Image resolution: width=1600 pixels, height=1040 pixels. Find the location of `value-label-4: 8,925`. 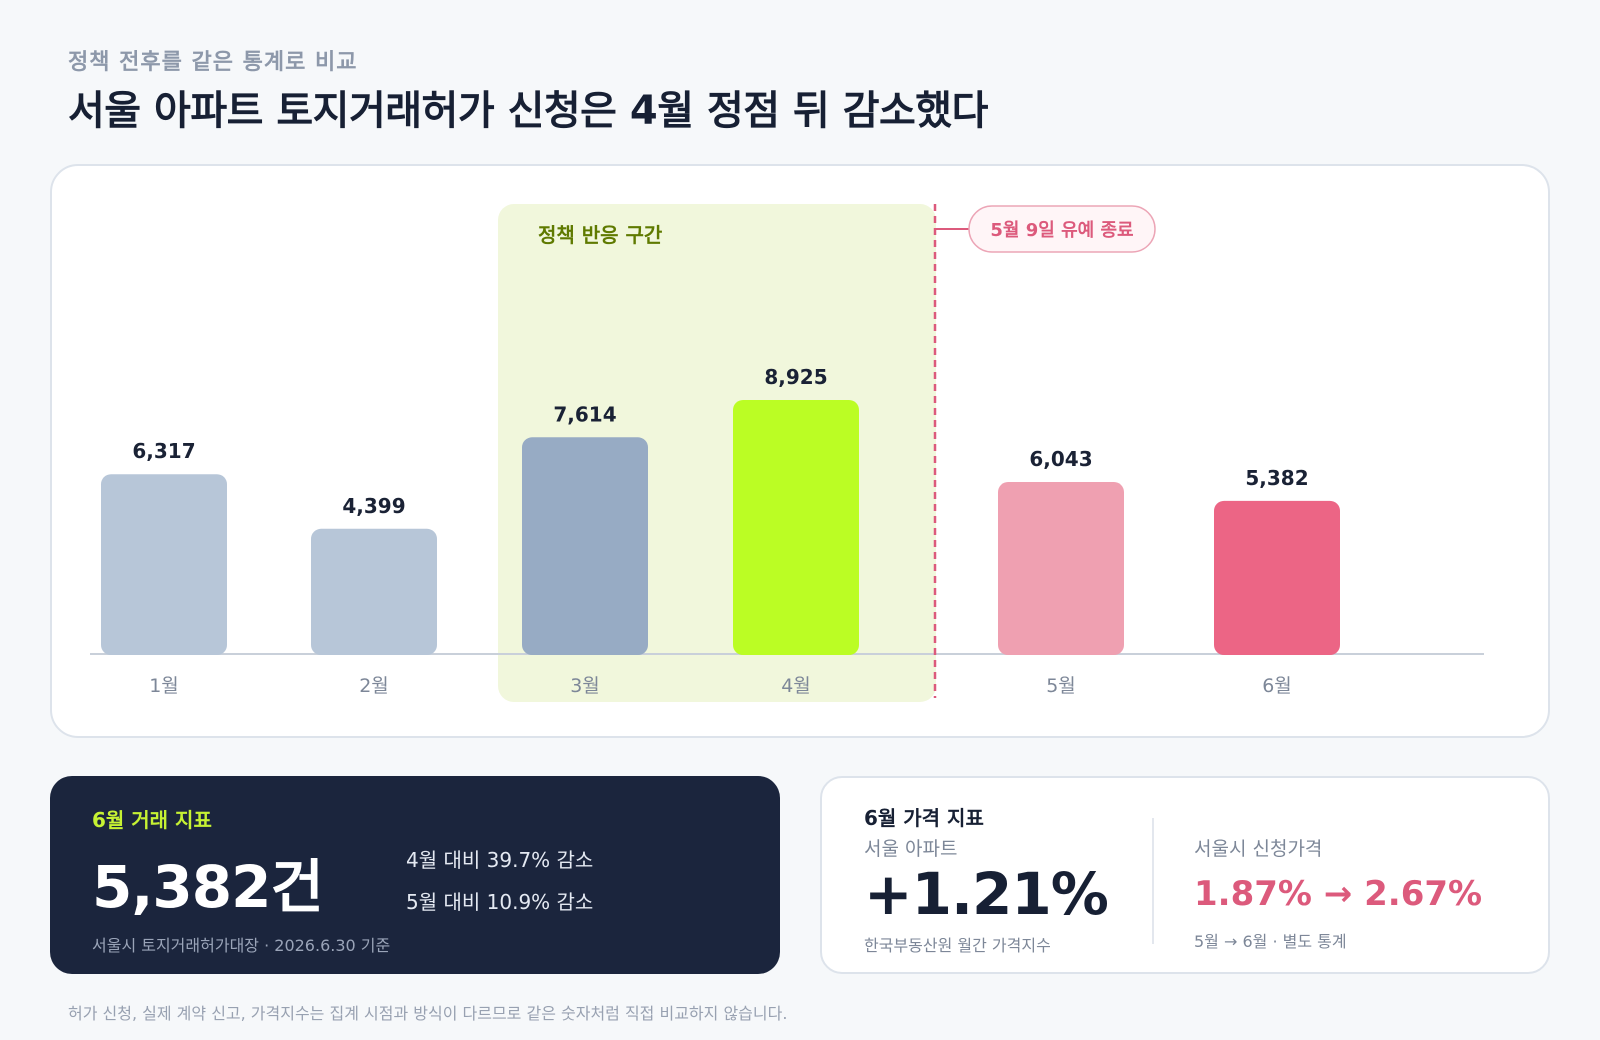

value-label-4: 8,925 is located at coordinates (795, 377).